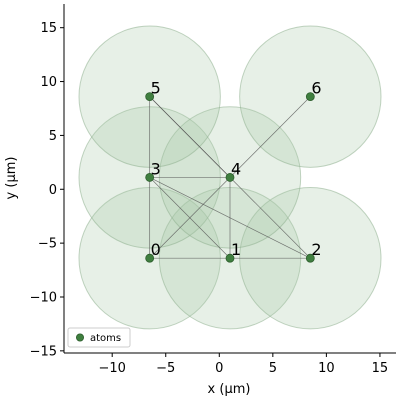 This screenshot has width=400, height=400. What do you see at coordinates (165, 368) in the screenshot?
I see `x-tick-label: −5` at bounding box center [165, 368].